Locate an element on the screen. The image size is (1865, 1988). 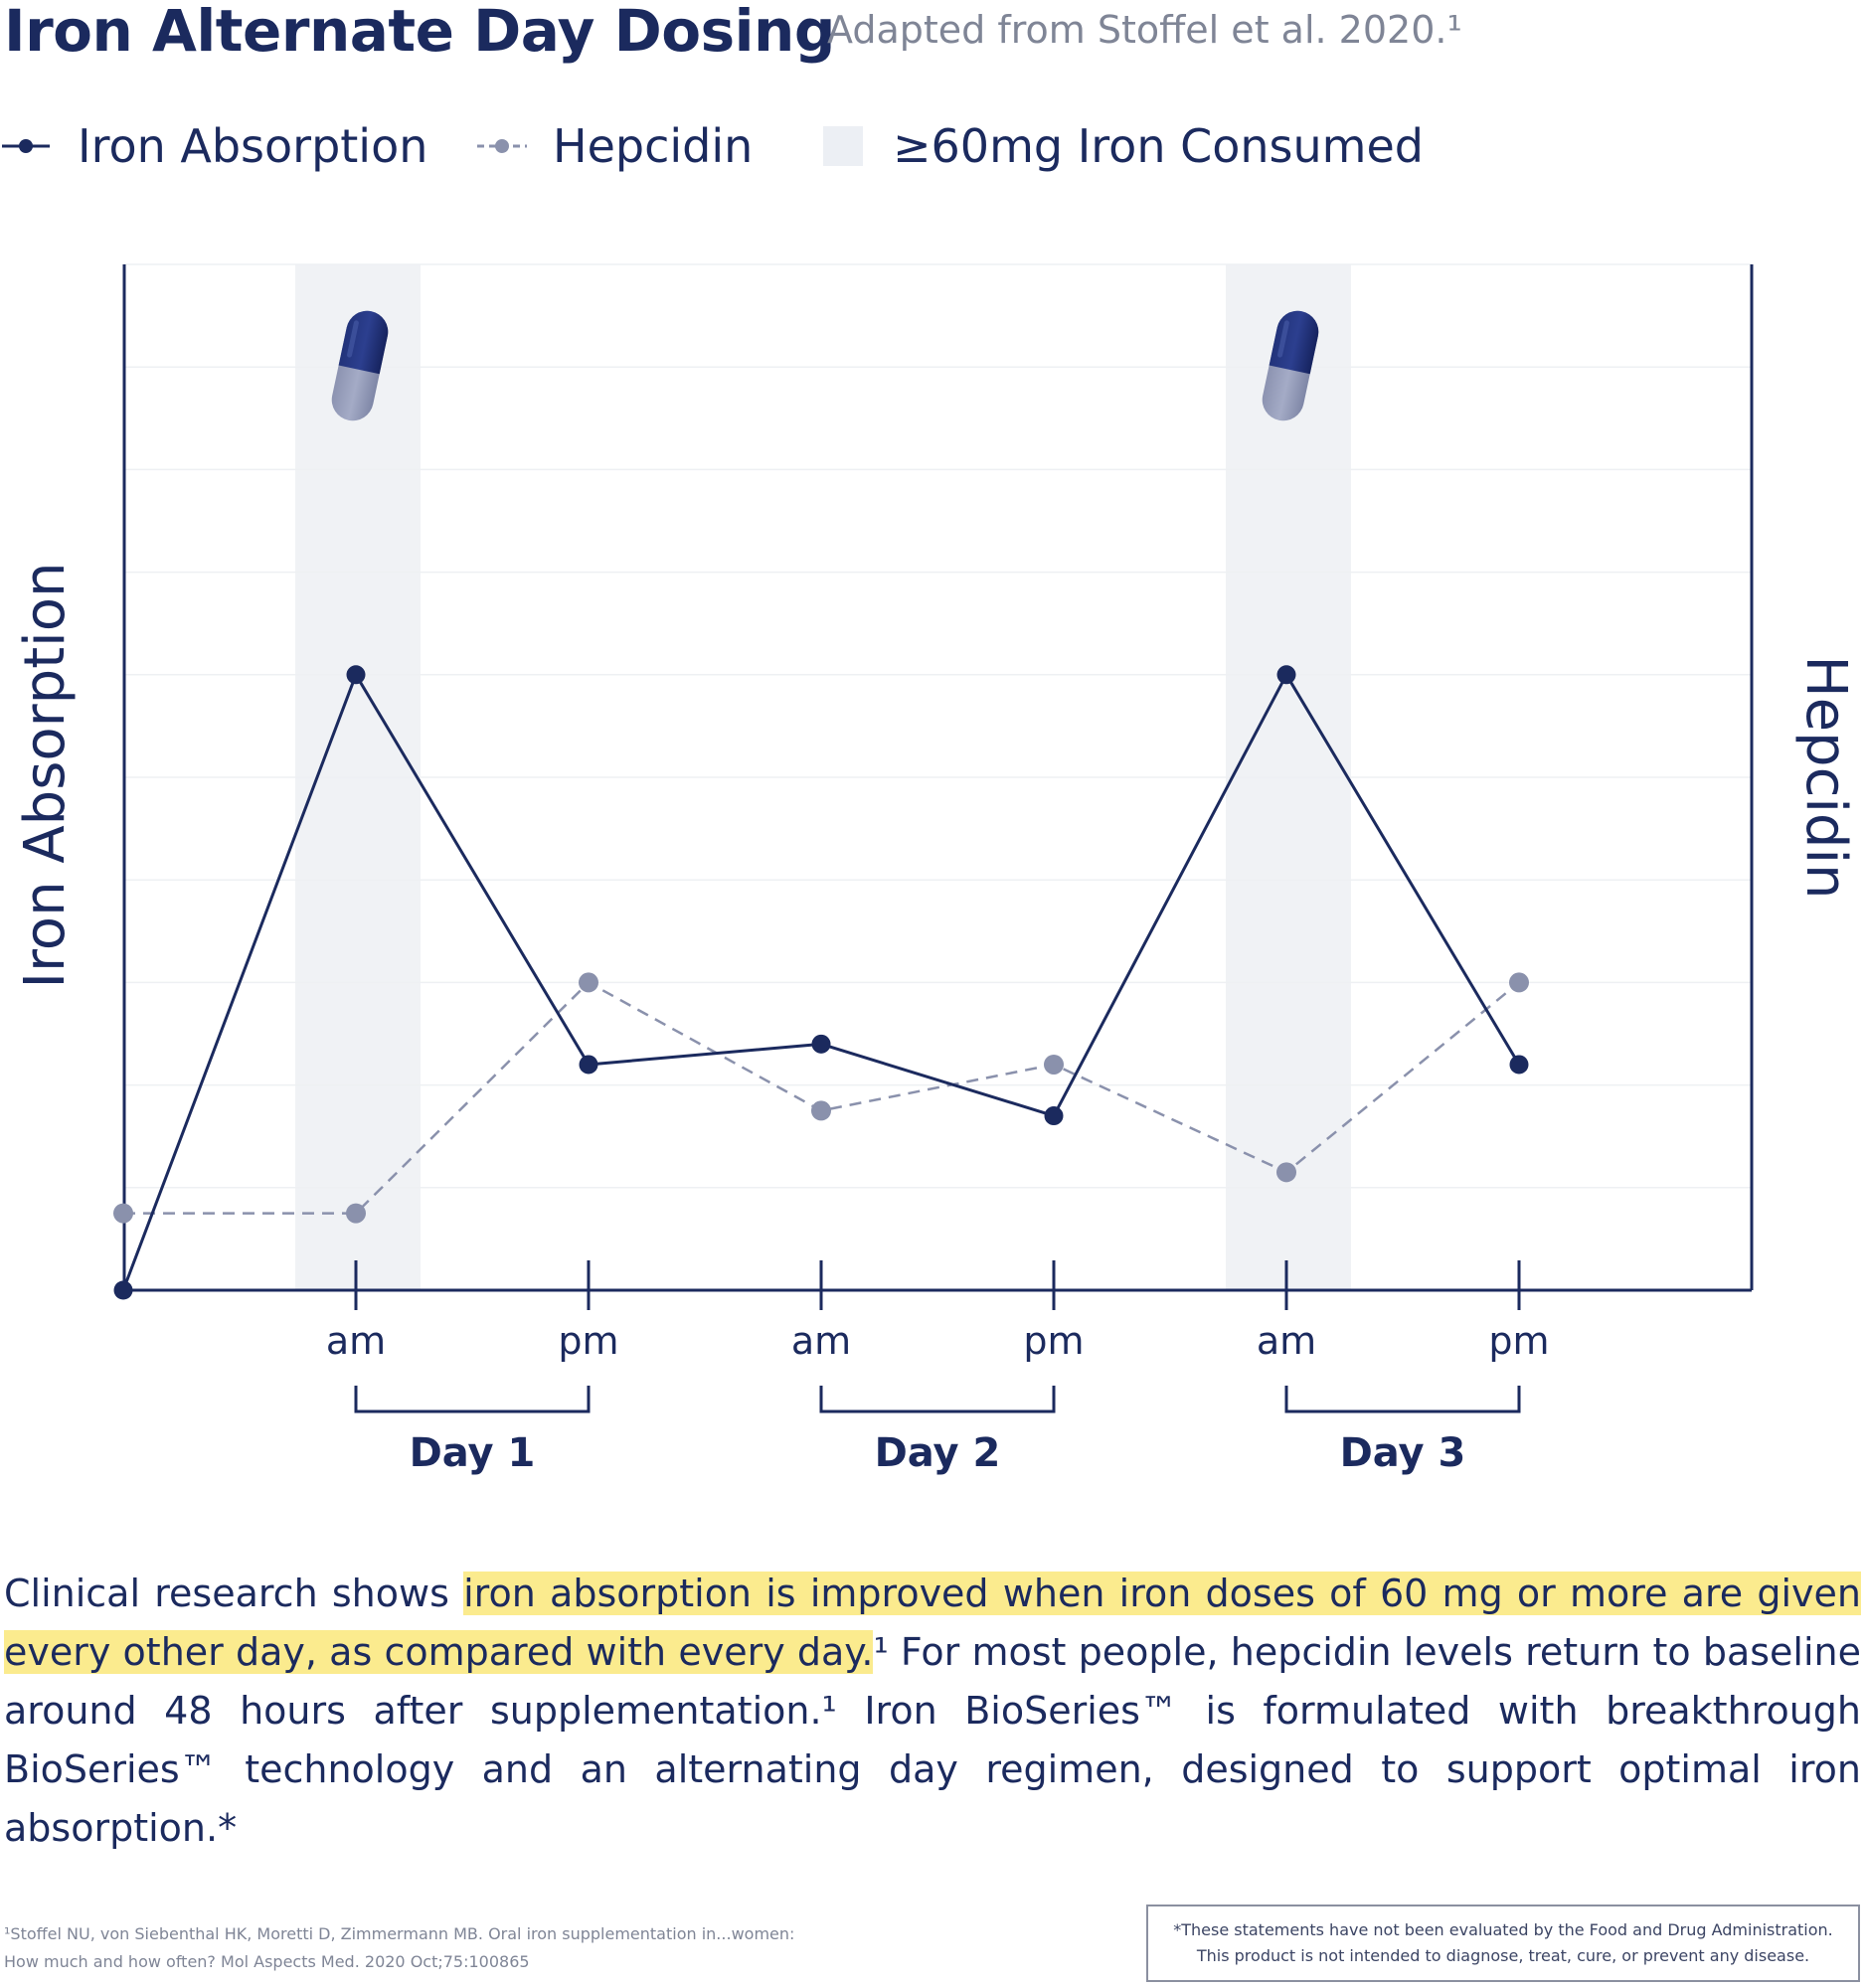
legend-item-iron-consumed: ≥60mg Iron Consumed is located at coordinates (1123, 146).